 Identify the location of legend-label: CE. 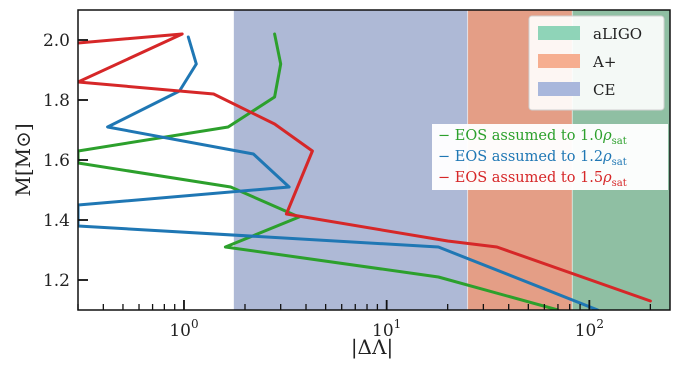
(604, 90).